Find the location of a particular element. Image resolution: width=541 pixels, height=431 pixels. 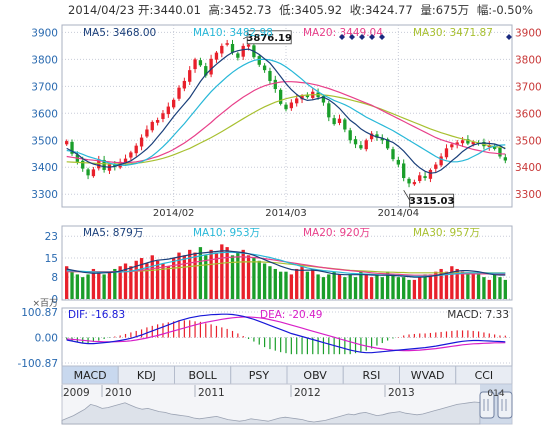

header-volume: 675万 is located at coordinates (452, 10).